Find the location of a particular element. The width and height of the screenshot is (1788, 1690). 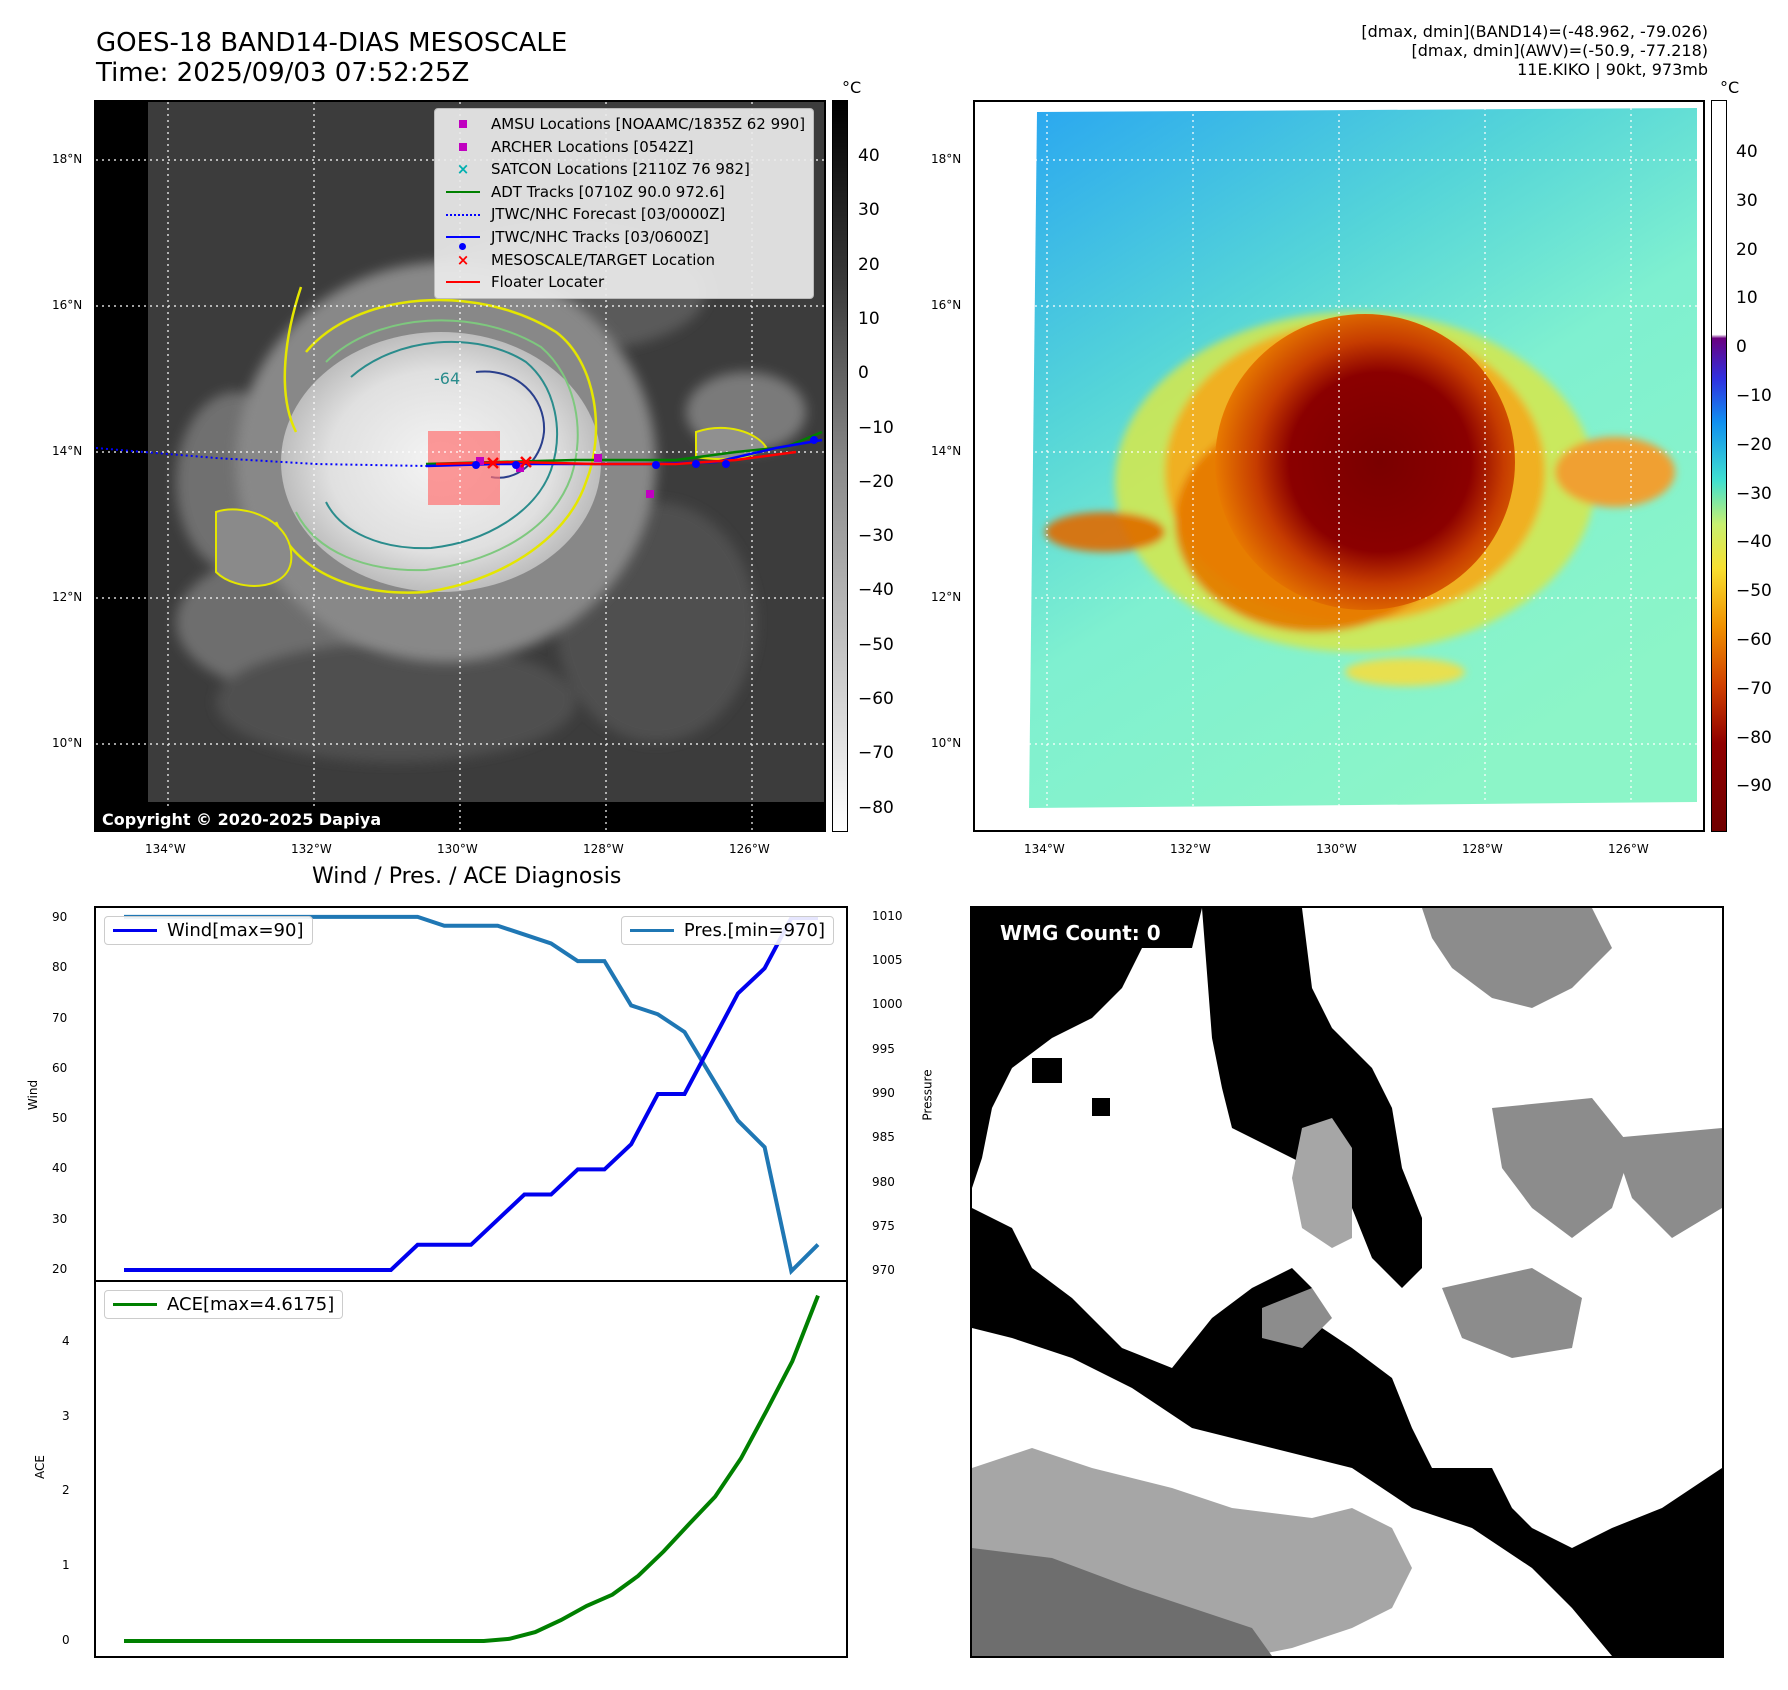

wind-legend: Wind[max=90] is located at coordinates (208, 930).